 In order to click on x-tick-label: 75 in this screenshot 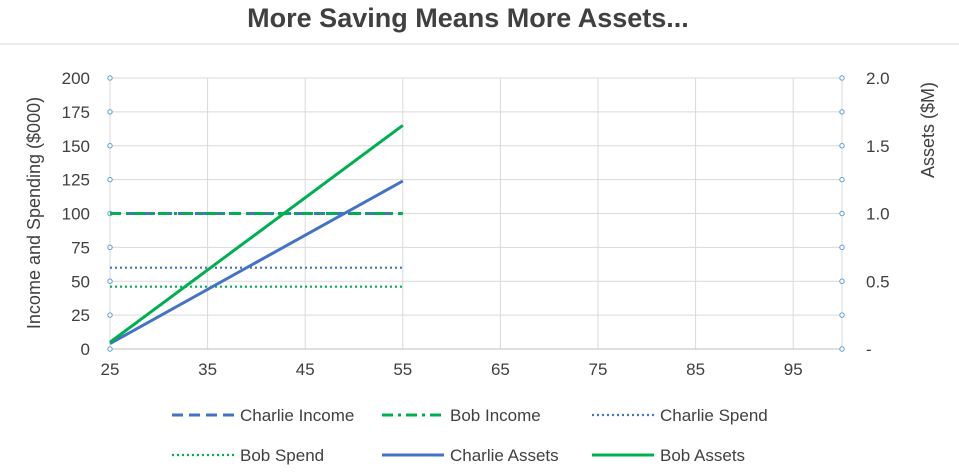, I will do `click(598, 369)`.